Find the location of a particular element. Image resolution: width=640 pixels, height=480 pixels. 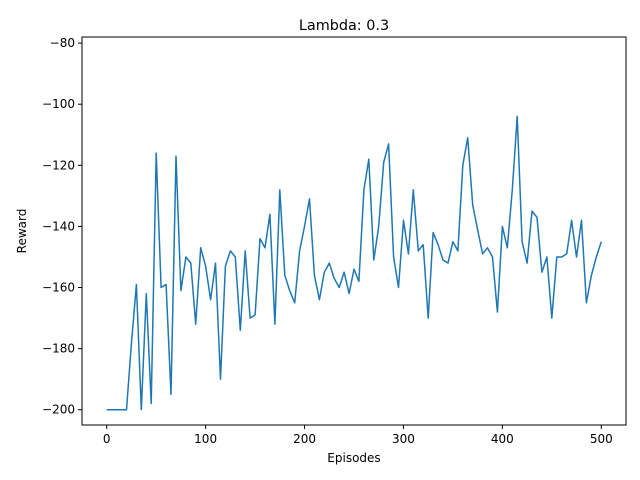

y-tick-label: −180 is located at coordinates (58, 349).